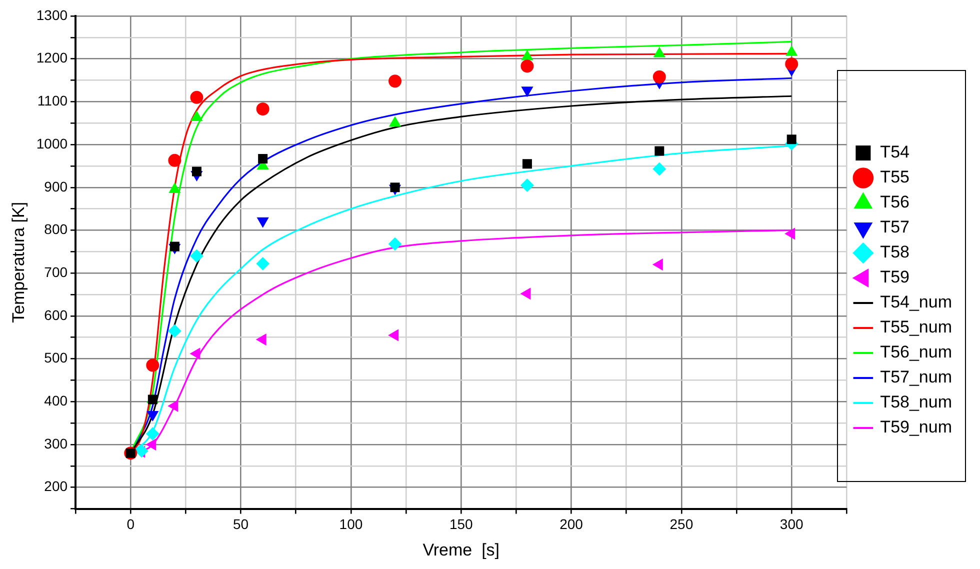 The height and width of the screenshot is (569, 980). What do you see at coordinates (572, 524) in the screenshot?
I see `x-tick-label: 200` at bounding box center [572, 524].